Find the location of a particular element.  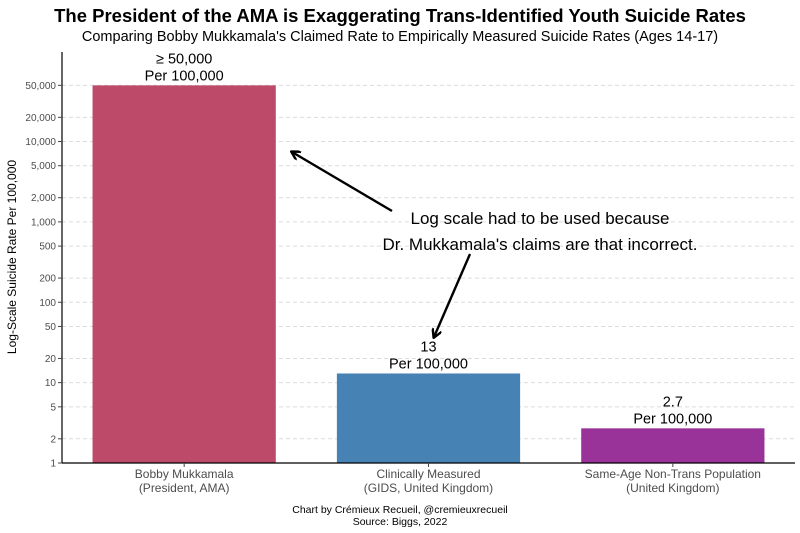

y-tick-label: 50 is located at coordinates (51, 327).